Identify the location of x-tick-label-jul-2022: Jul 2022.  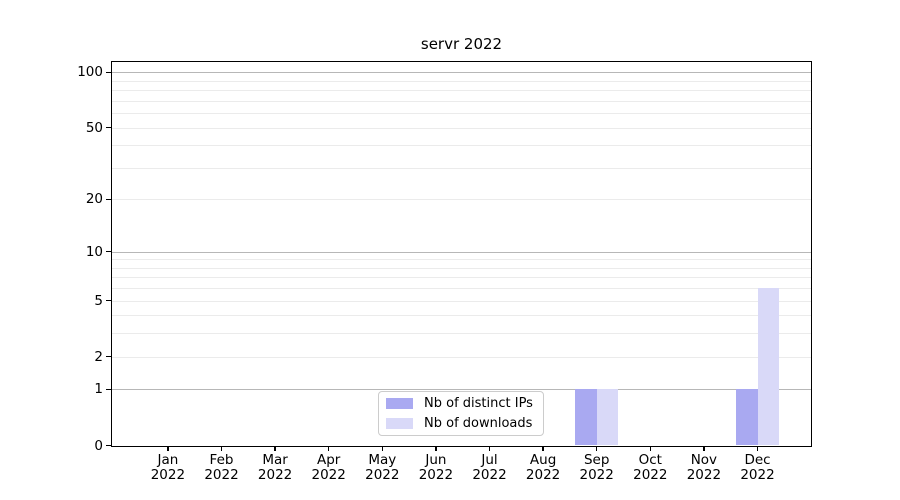
(489, 467).